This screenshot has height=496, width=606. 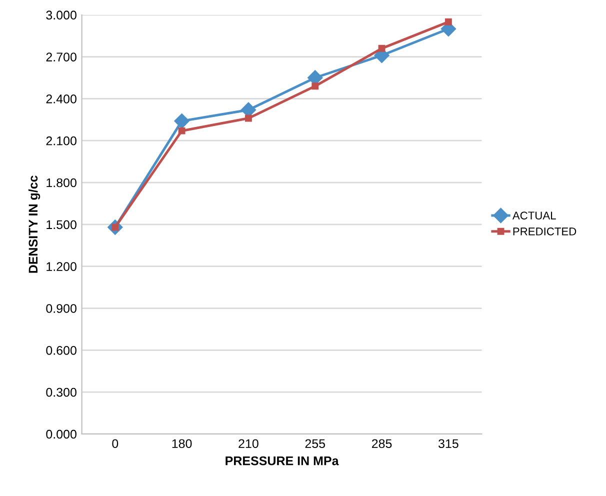 What do you see at coordinates (61, 225) in the screenshot?
I see `y-tick-label: 1.500` at bounding box center [61, 225].